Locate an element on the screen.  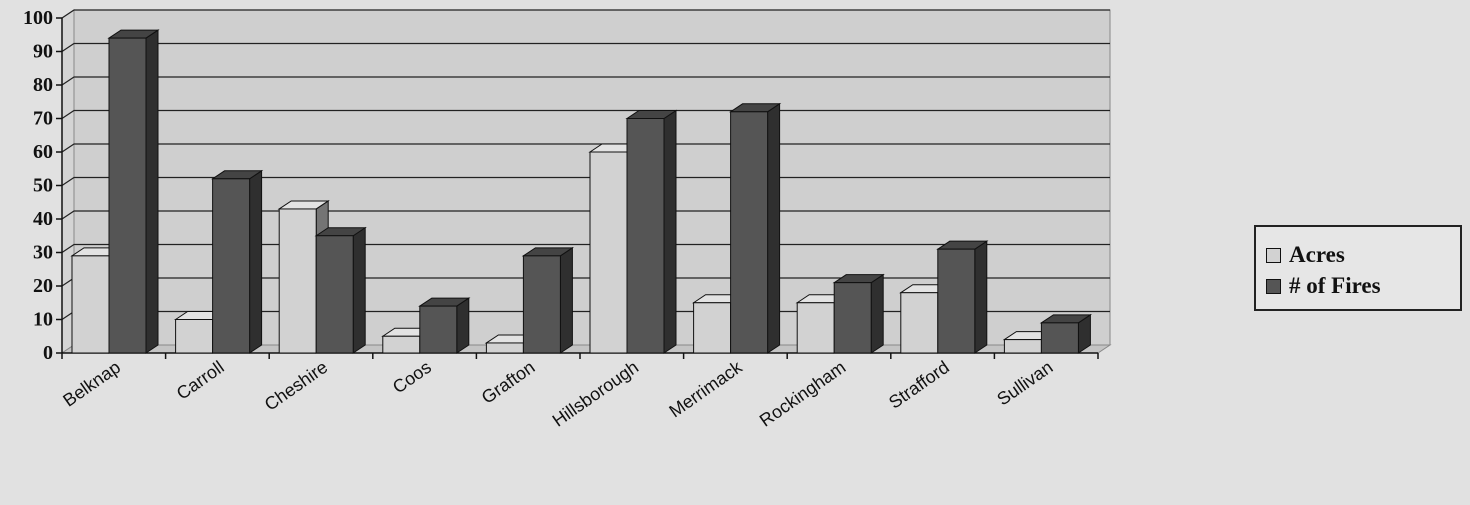
legend-swatch-fires is located at coordinates (1273, 286).